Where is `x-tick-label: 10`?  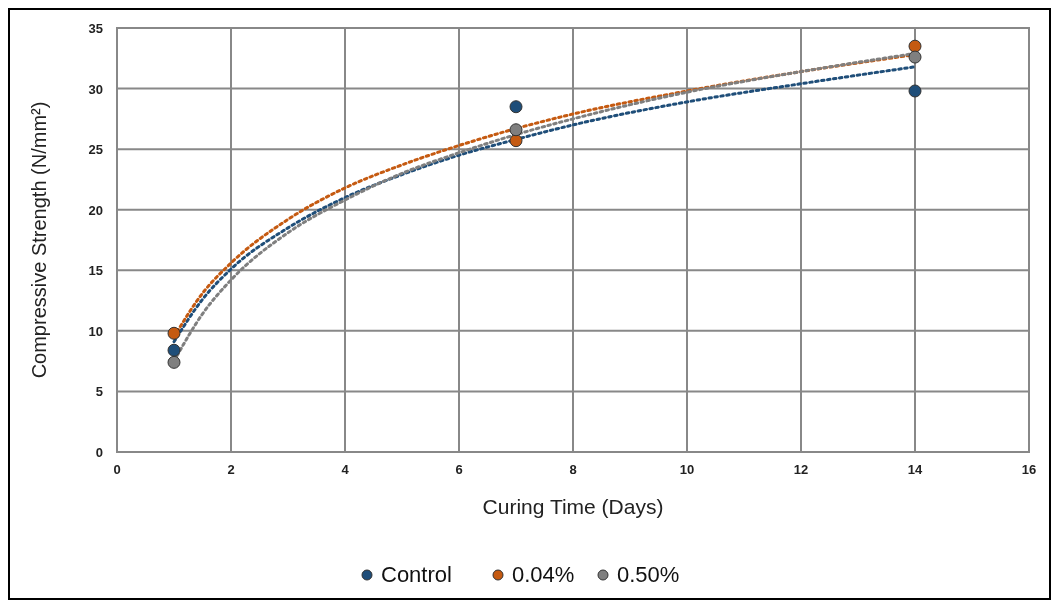 x-tick-label: 10 is located at coordinates (687, 469).